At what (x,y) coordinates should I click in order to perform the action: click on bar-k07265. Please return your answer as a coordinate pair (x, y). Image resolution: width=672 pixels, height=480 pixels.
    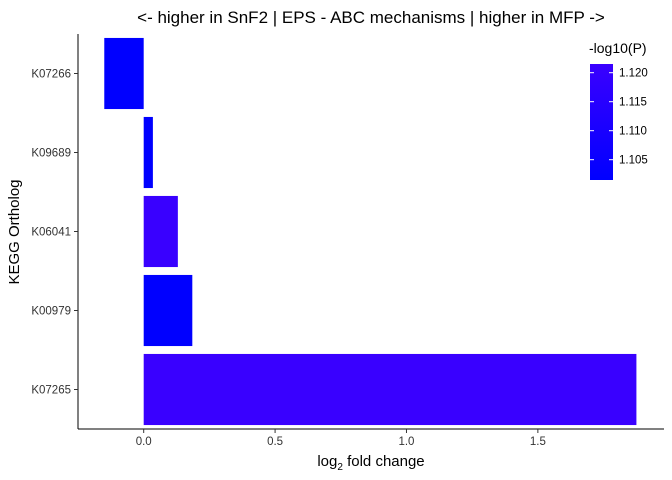
    Looking at the image, I should click on (390, 389).